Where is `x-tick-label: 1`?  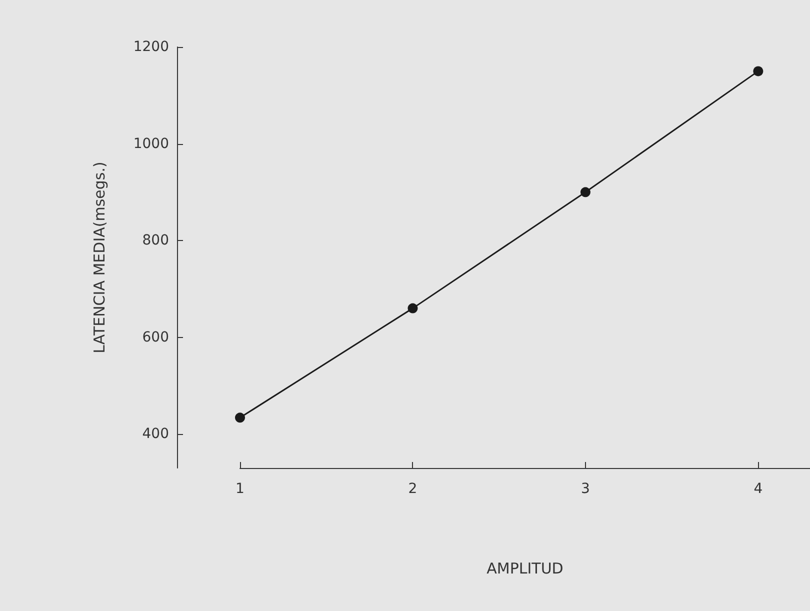 x-tick-label: 1 is located at coordinates (240, 489).